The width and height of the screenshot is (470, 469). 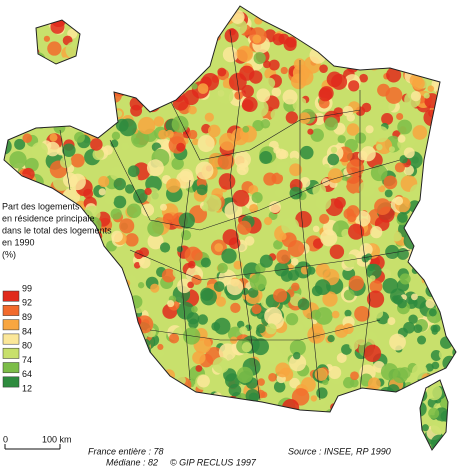 I want to click on legend-label: 74, so click(x=27, y=360).